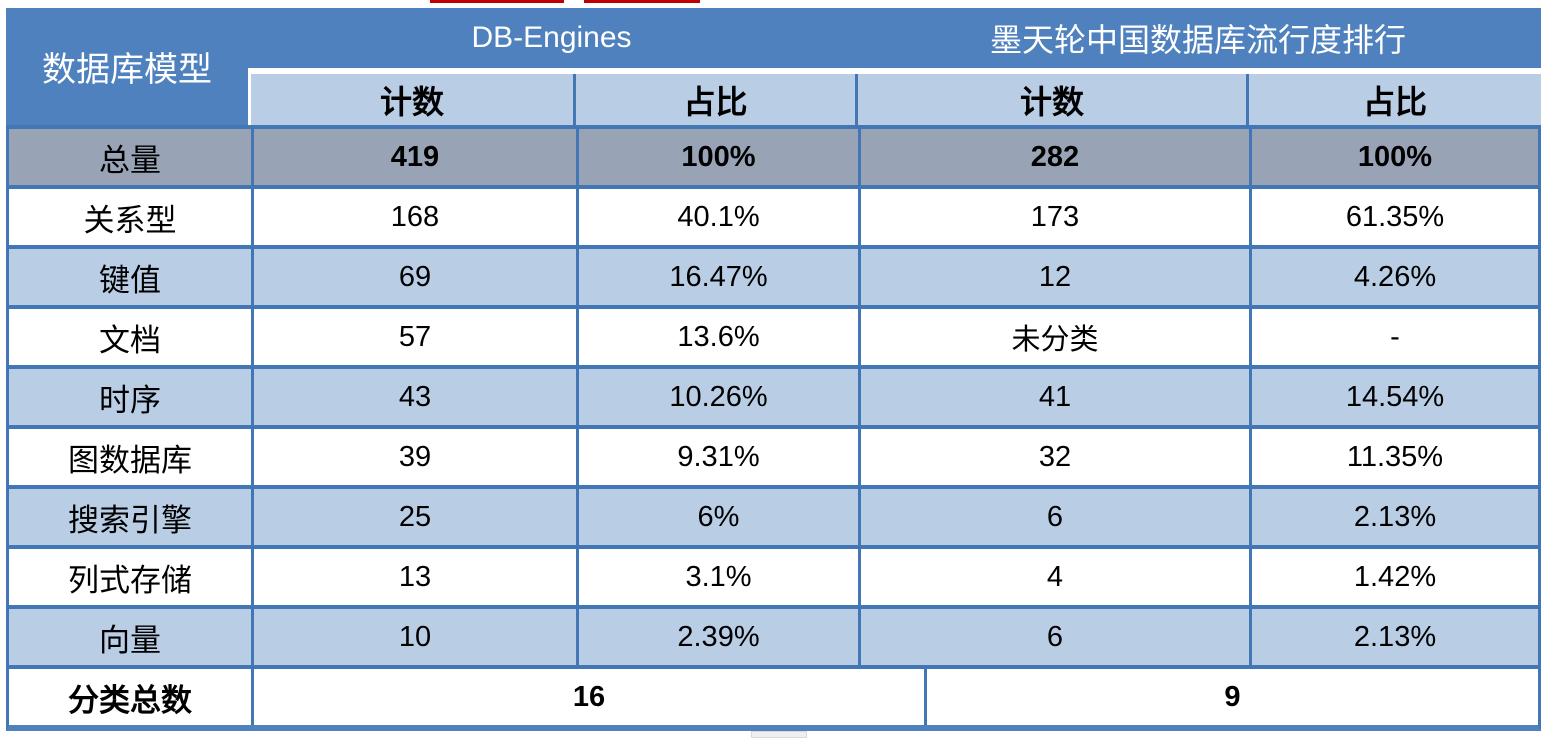  What do you see at coordinates (717, 397) in the screenshot?
I see `cell-value: 10.26%` at bounding box center [717, 397].